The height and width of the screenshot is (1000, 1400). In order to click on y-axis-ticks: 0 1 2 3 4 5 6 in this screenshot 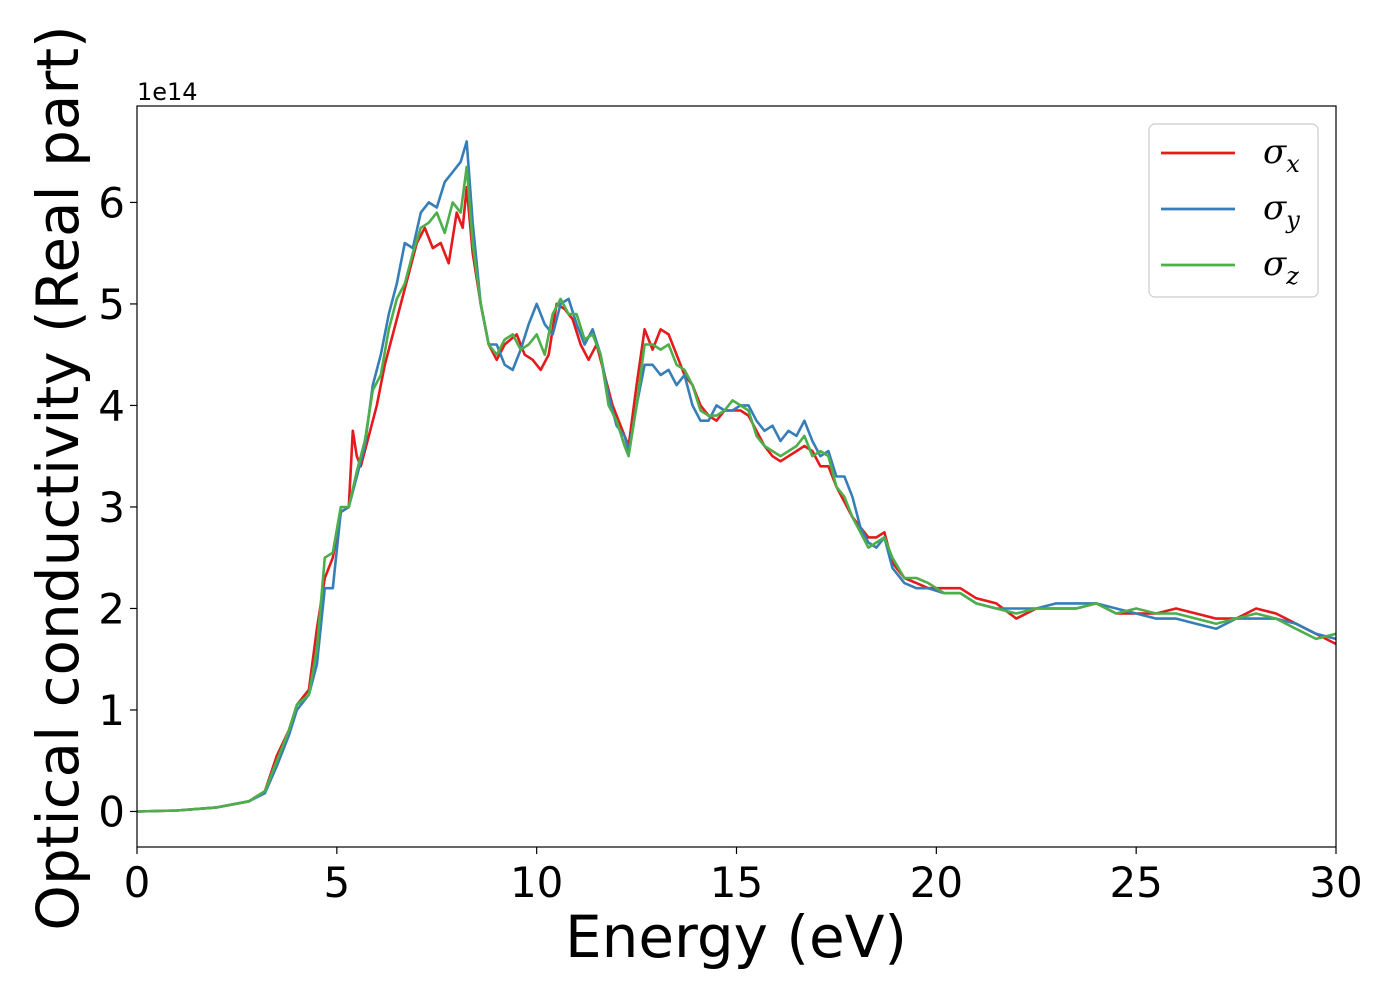, I will do `click(117, 507)`.